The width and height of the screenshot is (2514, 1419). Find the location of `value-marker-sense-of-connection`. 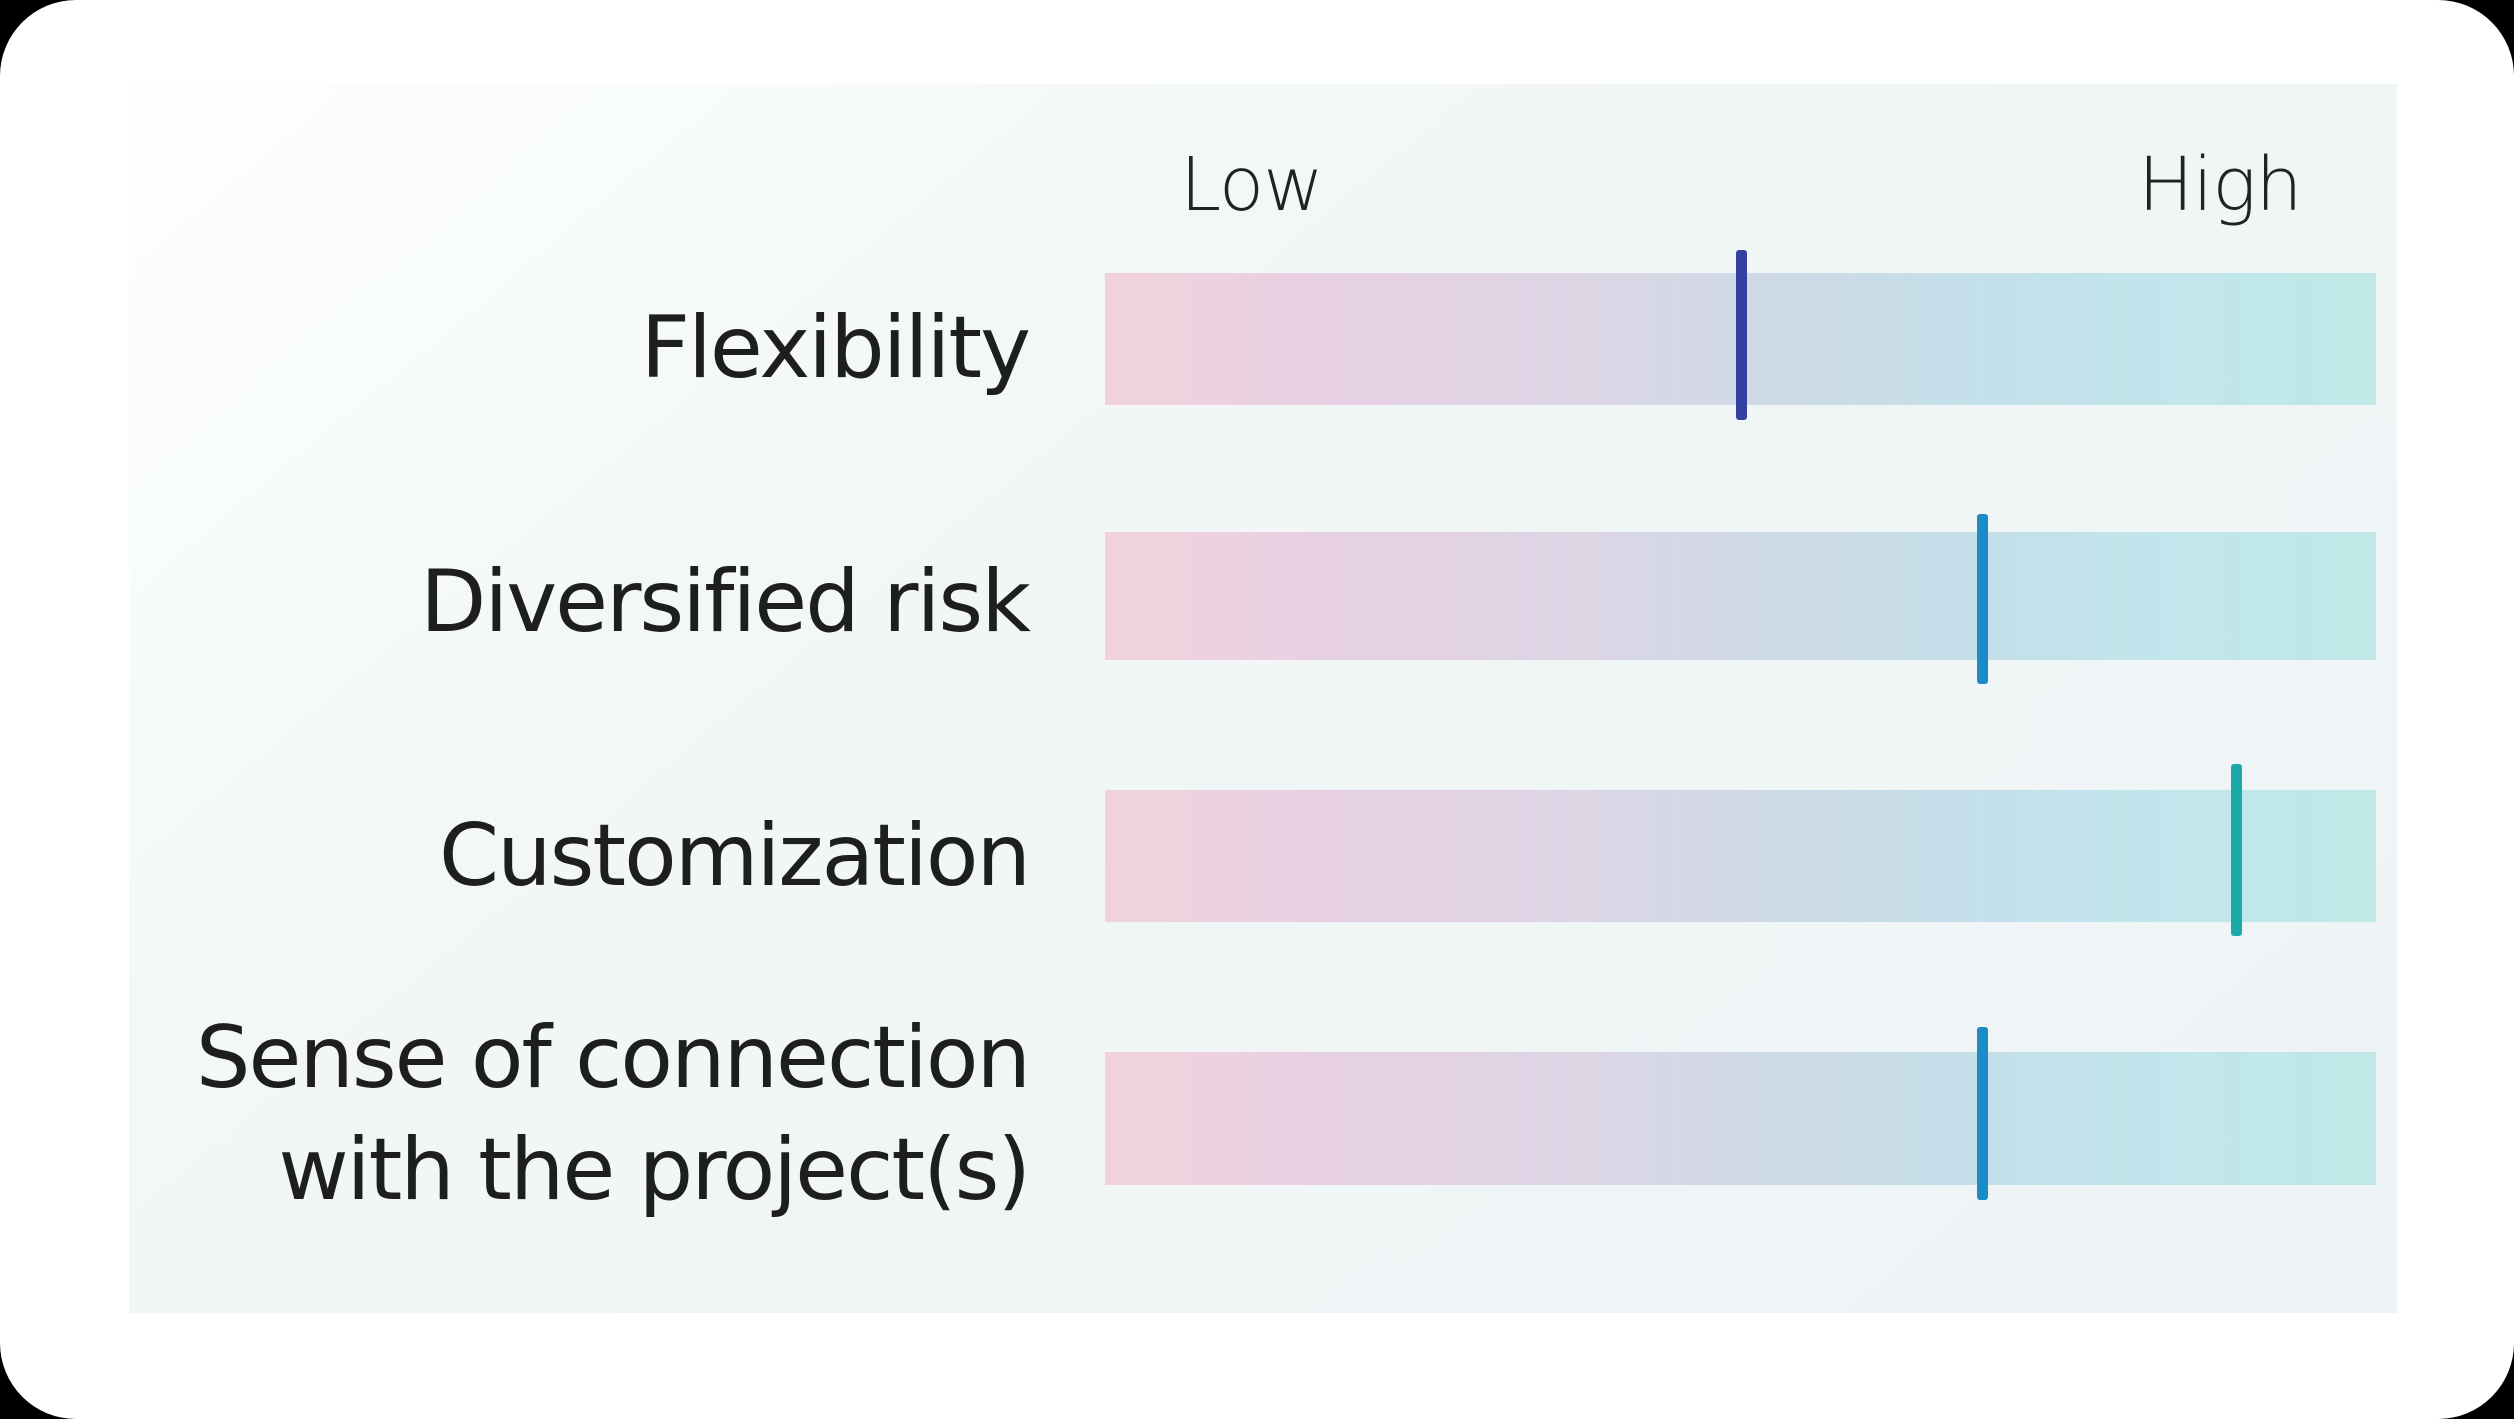

value-marker-sense-of-connection is located at coordinates (1982, 1113).